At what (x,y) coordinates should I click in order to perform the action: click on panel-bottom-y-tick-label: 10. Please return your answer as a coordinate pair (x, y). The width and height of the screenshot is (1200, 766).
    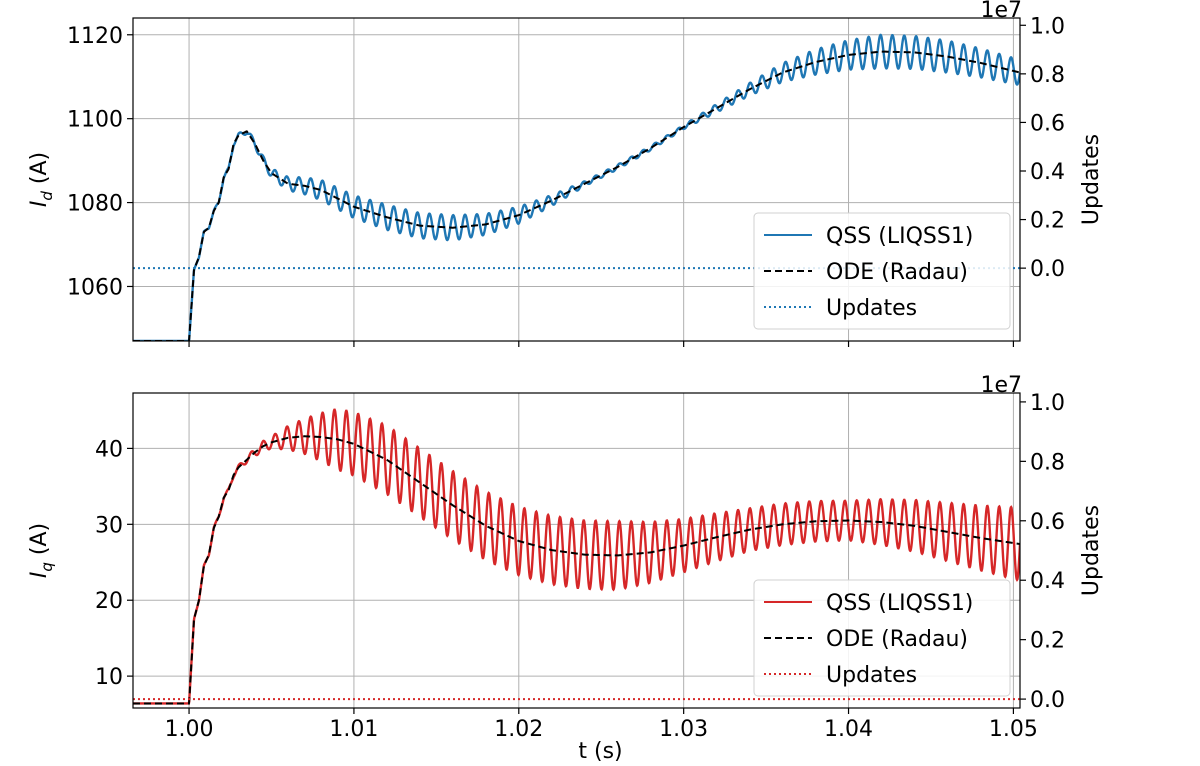
    Looking at the image, I should click on (109, 677).